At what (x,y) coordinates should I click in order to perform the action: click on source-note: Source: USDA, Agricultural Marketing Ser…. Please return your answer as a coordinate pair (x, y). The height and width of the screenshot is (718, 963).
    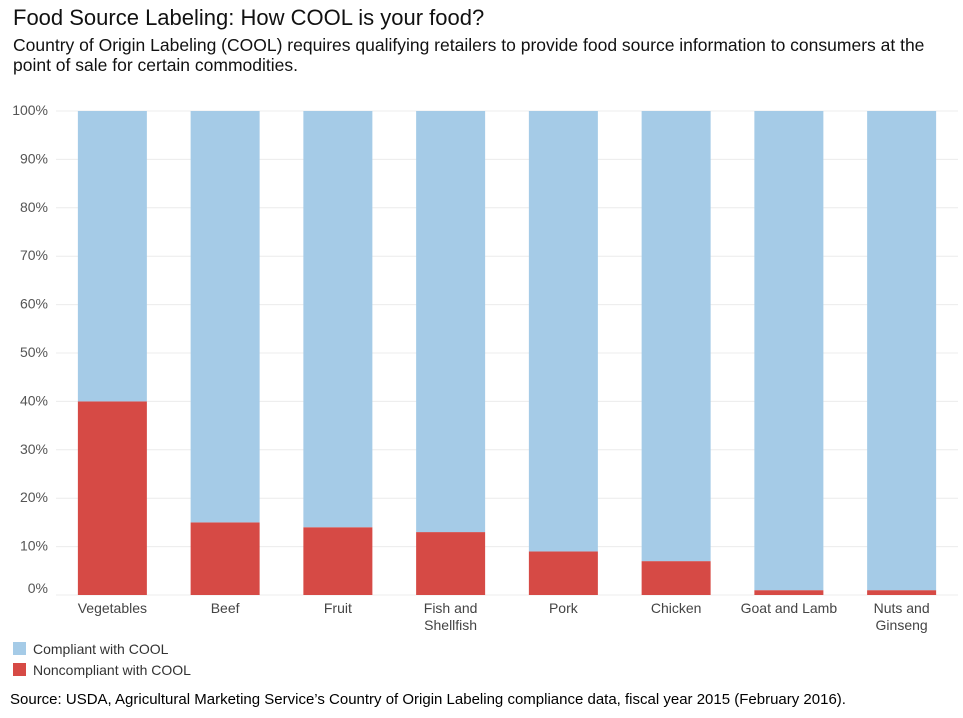
    Looking at the image, I should click on (428, 699).